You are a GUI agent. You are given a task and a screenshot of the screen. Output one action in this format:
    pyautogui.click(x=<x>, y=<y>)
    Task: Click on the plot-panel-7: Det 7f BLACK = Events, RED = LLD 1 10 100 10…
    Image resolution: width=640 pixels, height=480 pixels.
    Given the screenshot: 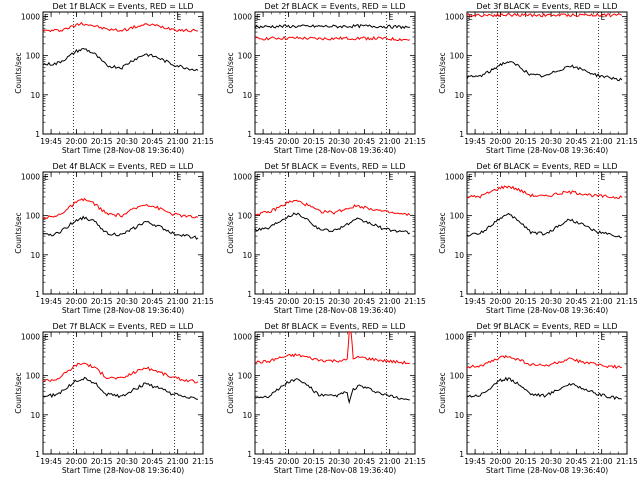 What is the action you would take?
    pyautogui.click(x=114, y=398)
    